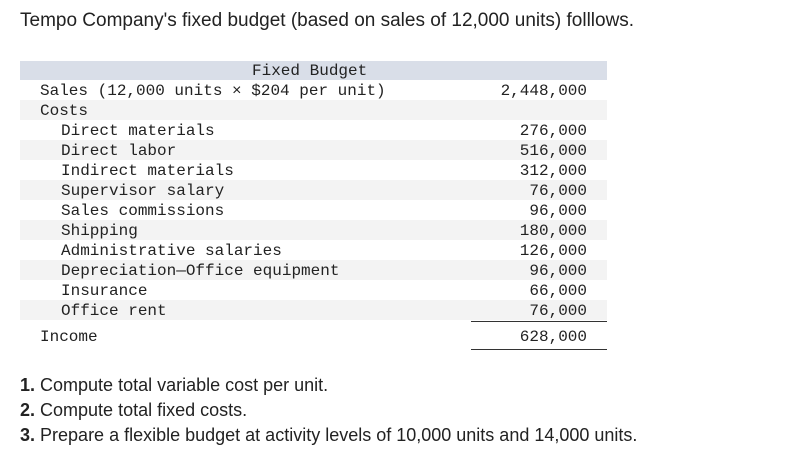 This screenshot has height=460, width=806. Describe the element at coordinates (171, 251) in the screenshot. I see `row-label: Administrative salaries` at that location.